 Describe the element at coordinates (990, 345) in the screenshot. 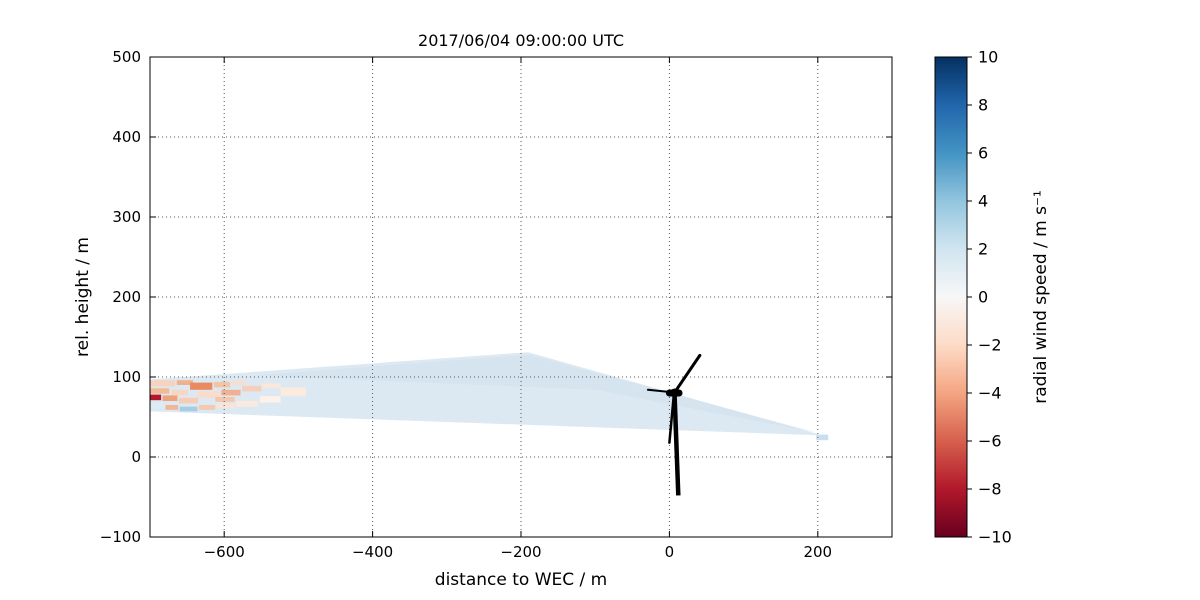

I see `colorbar-tick-label: −2` at that location.